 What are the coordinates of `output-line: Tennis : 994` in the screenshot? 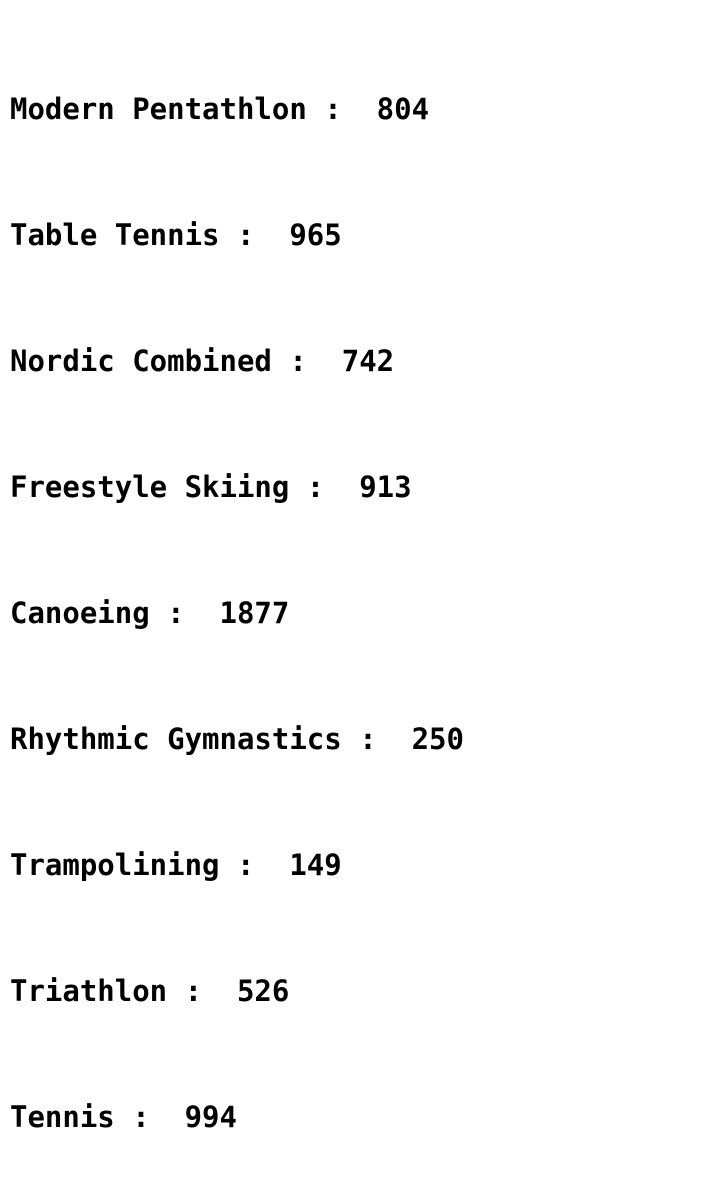 It's located at (123, 1117).